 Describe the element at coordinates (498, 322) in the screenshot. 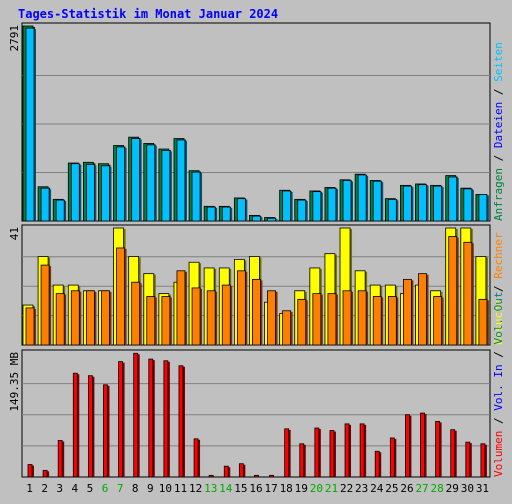

I see `legend-entry-besuche: Besuche` at that location.